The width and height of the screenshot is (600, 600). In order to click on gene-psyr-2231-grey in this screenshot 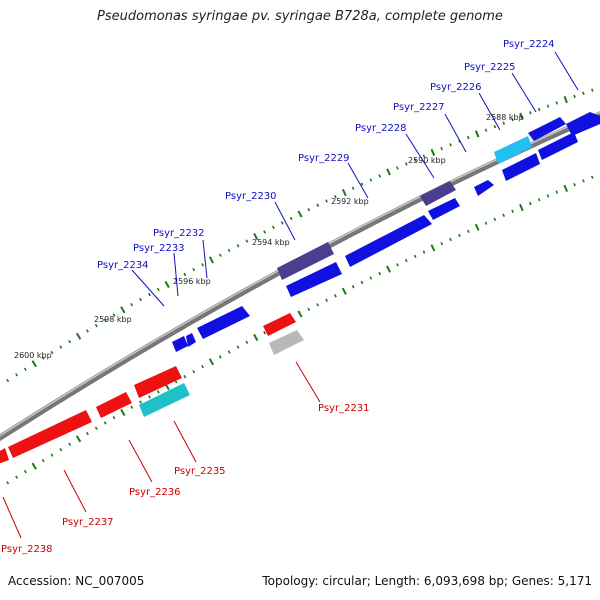, I will do `click(286, 342)`.